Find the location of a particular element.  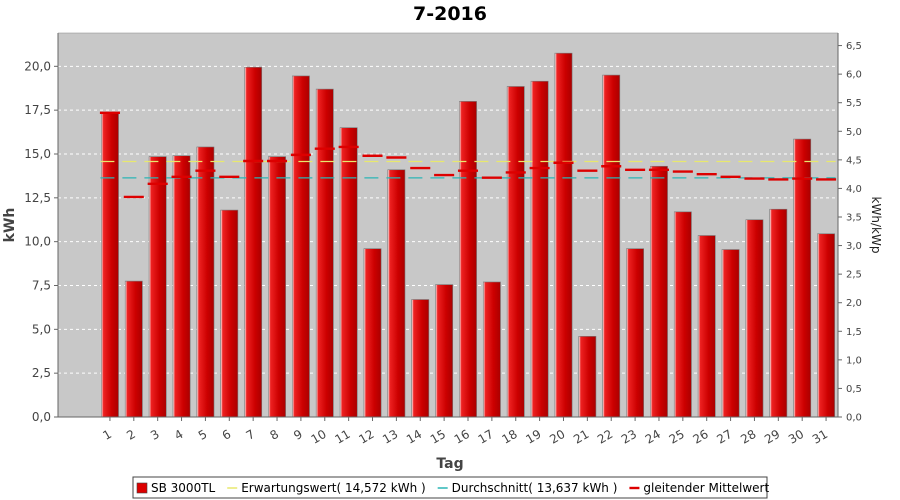

y2-tick-label: 0,5 is located at coordinates (854, 389).